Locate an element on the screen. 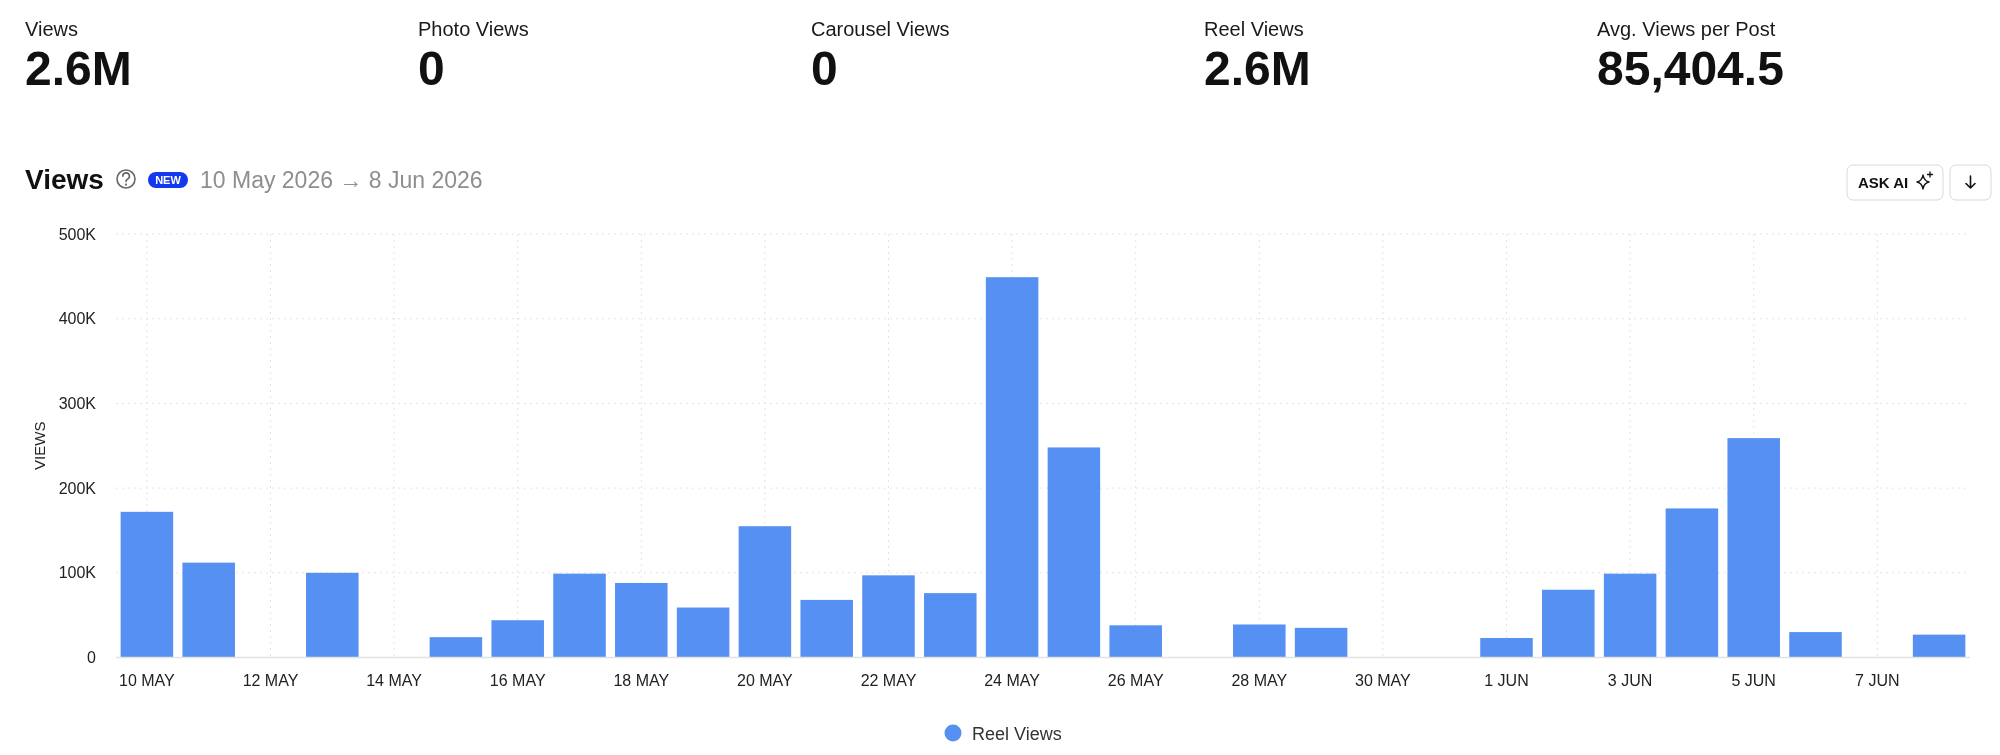  x-tick-label: 24 MAY is located at coordinates (1012, 680).